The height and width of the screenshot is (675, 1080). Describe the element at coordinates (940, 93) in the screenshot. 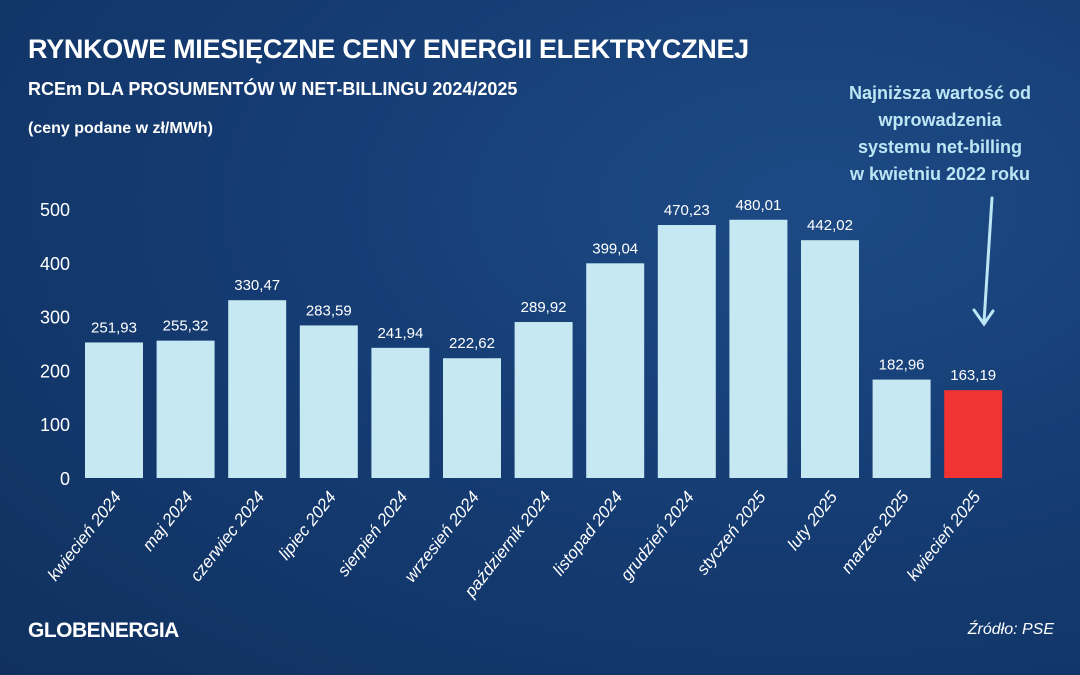

I see `annotation-line: Najniższa wartość od` at that location.